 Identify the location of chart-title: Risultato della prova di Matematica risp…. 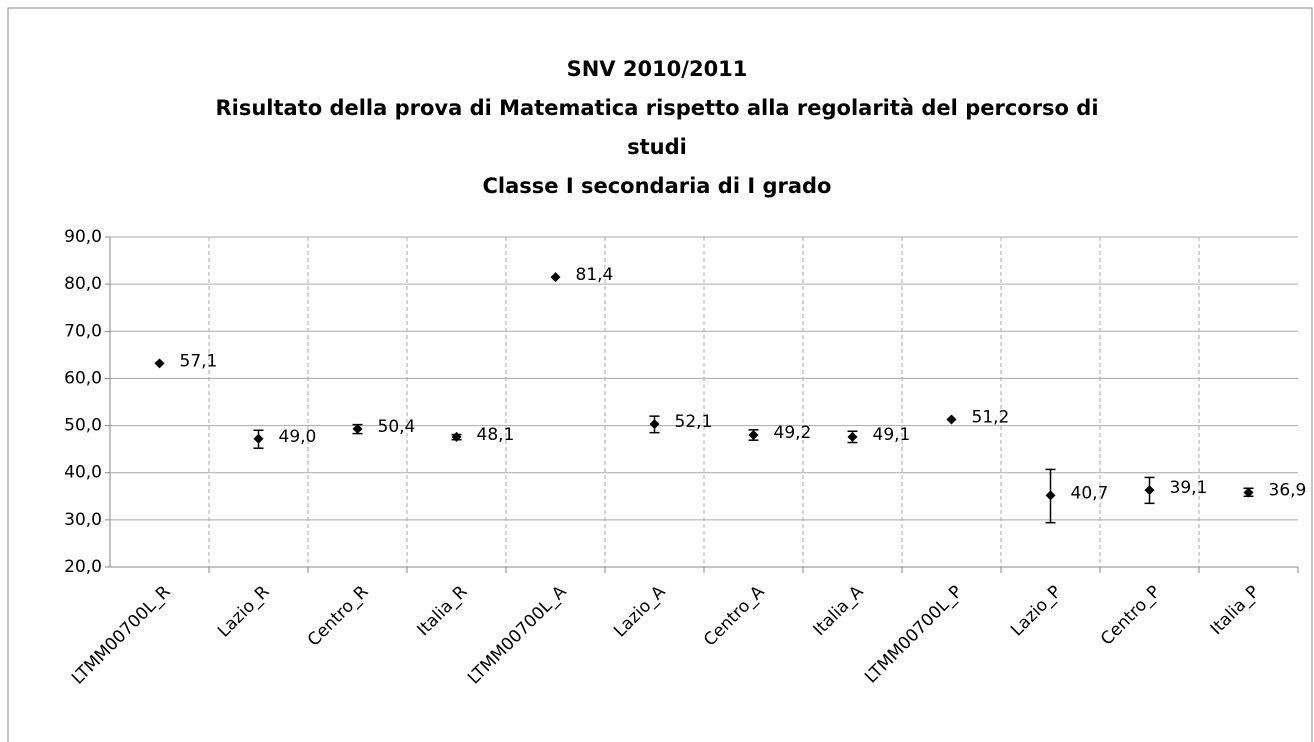
(656, 108).